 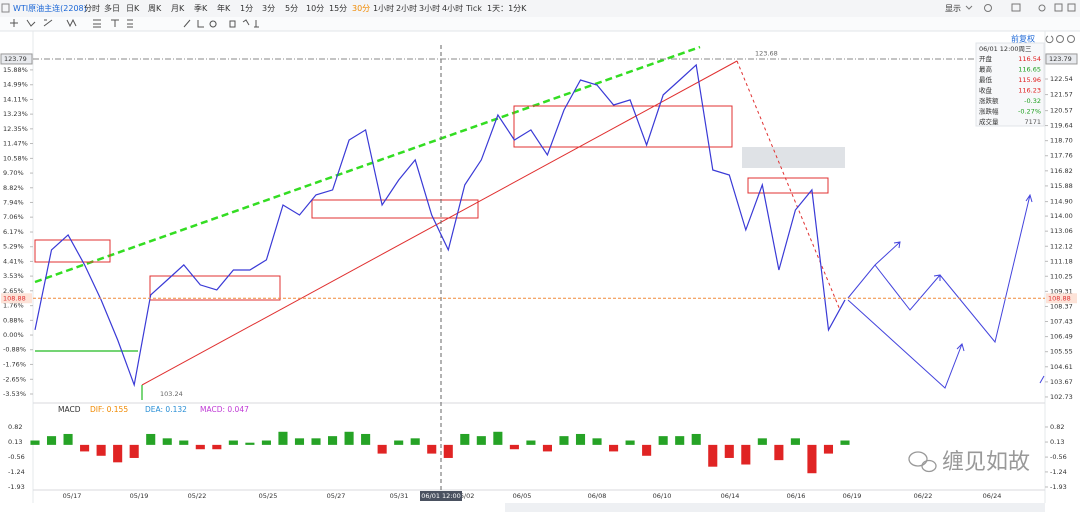 I want to click on y-tick-label: 102.73, so click(x=1061, y=397).